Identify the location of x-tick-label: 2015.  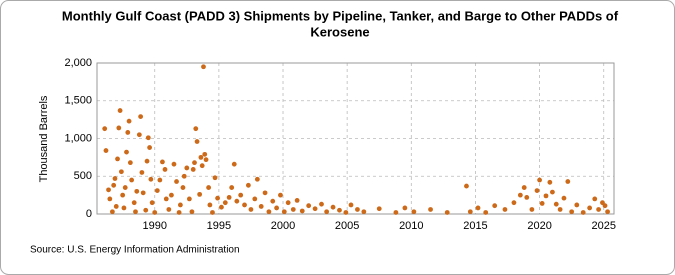
(475, 226).